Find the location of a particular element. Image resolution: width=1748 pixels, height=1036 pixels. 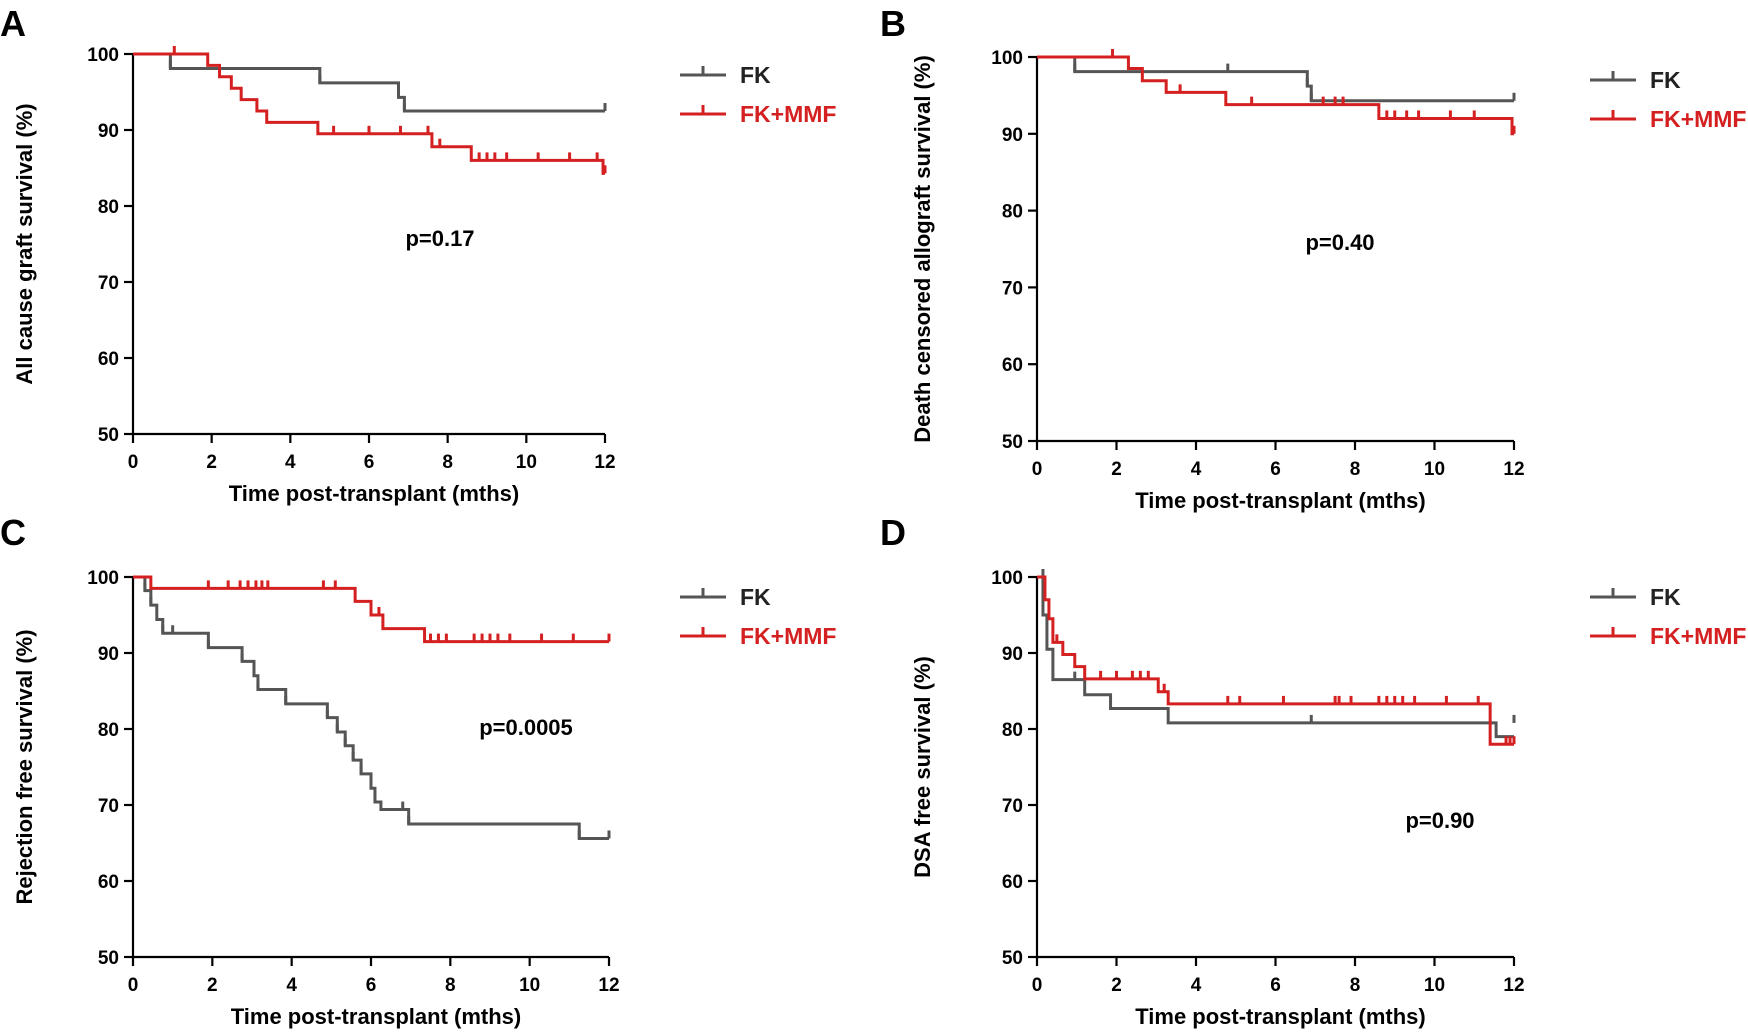

panel-letter: C is located at coordinates (13, 532).